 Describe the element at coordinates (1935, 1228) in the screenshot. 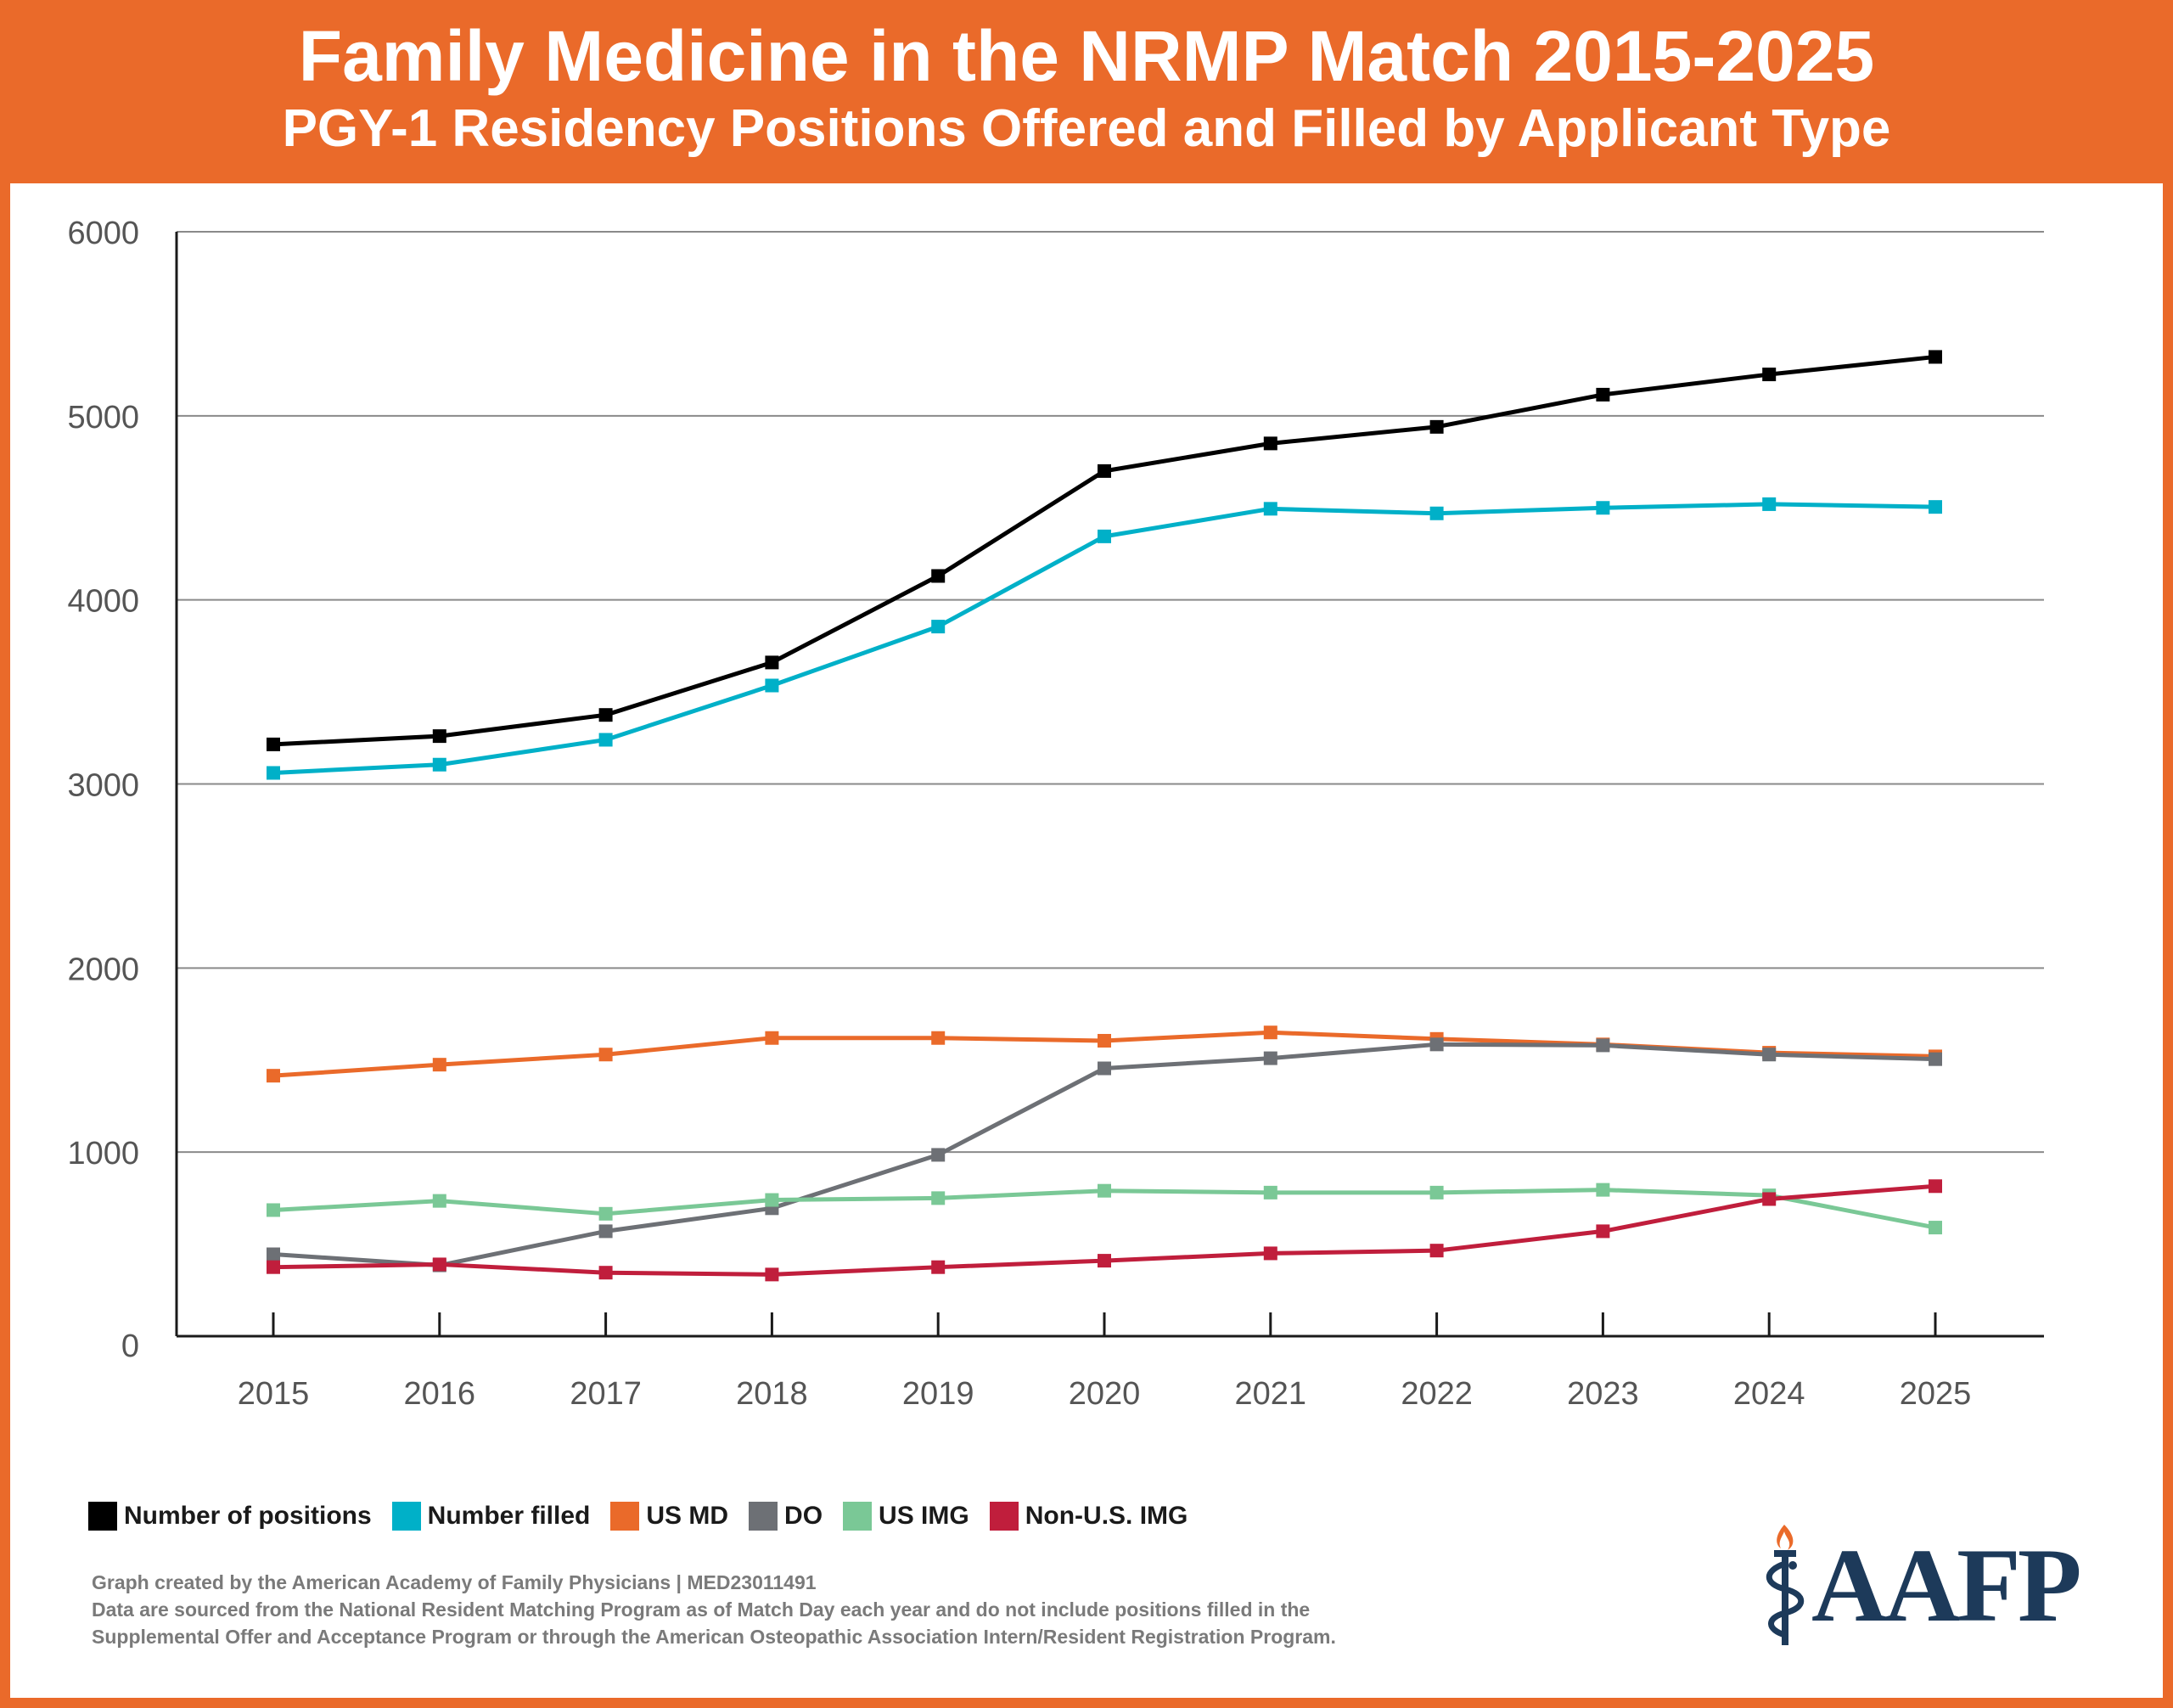

I see `point-us-img-2025` at that location.